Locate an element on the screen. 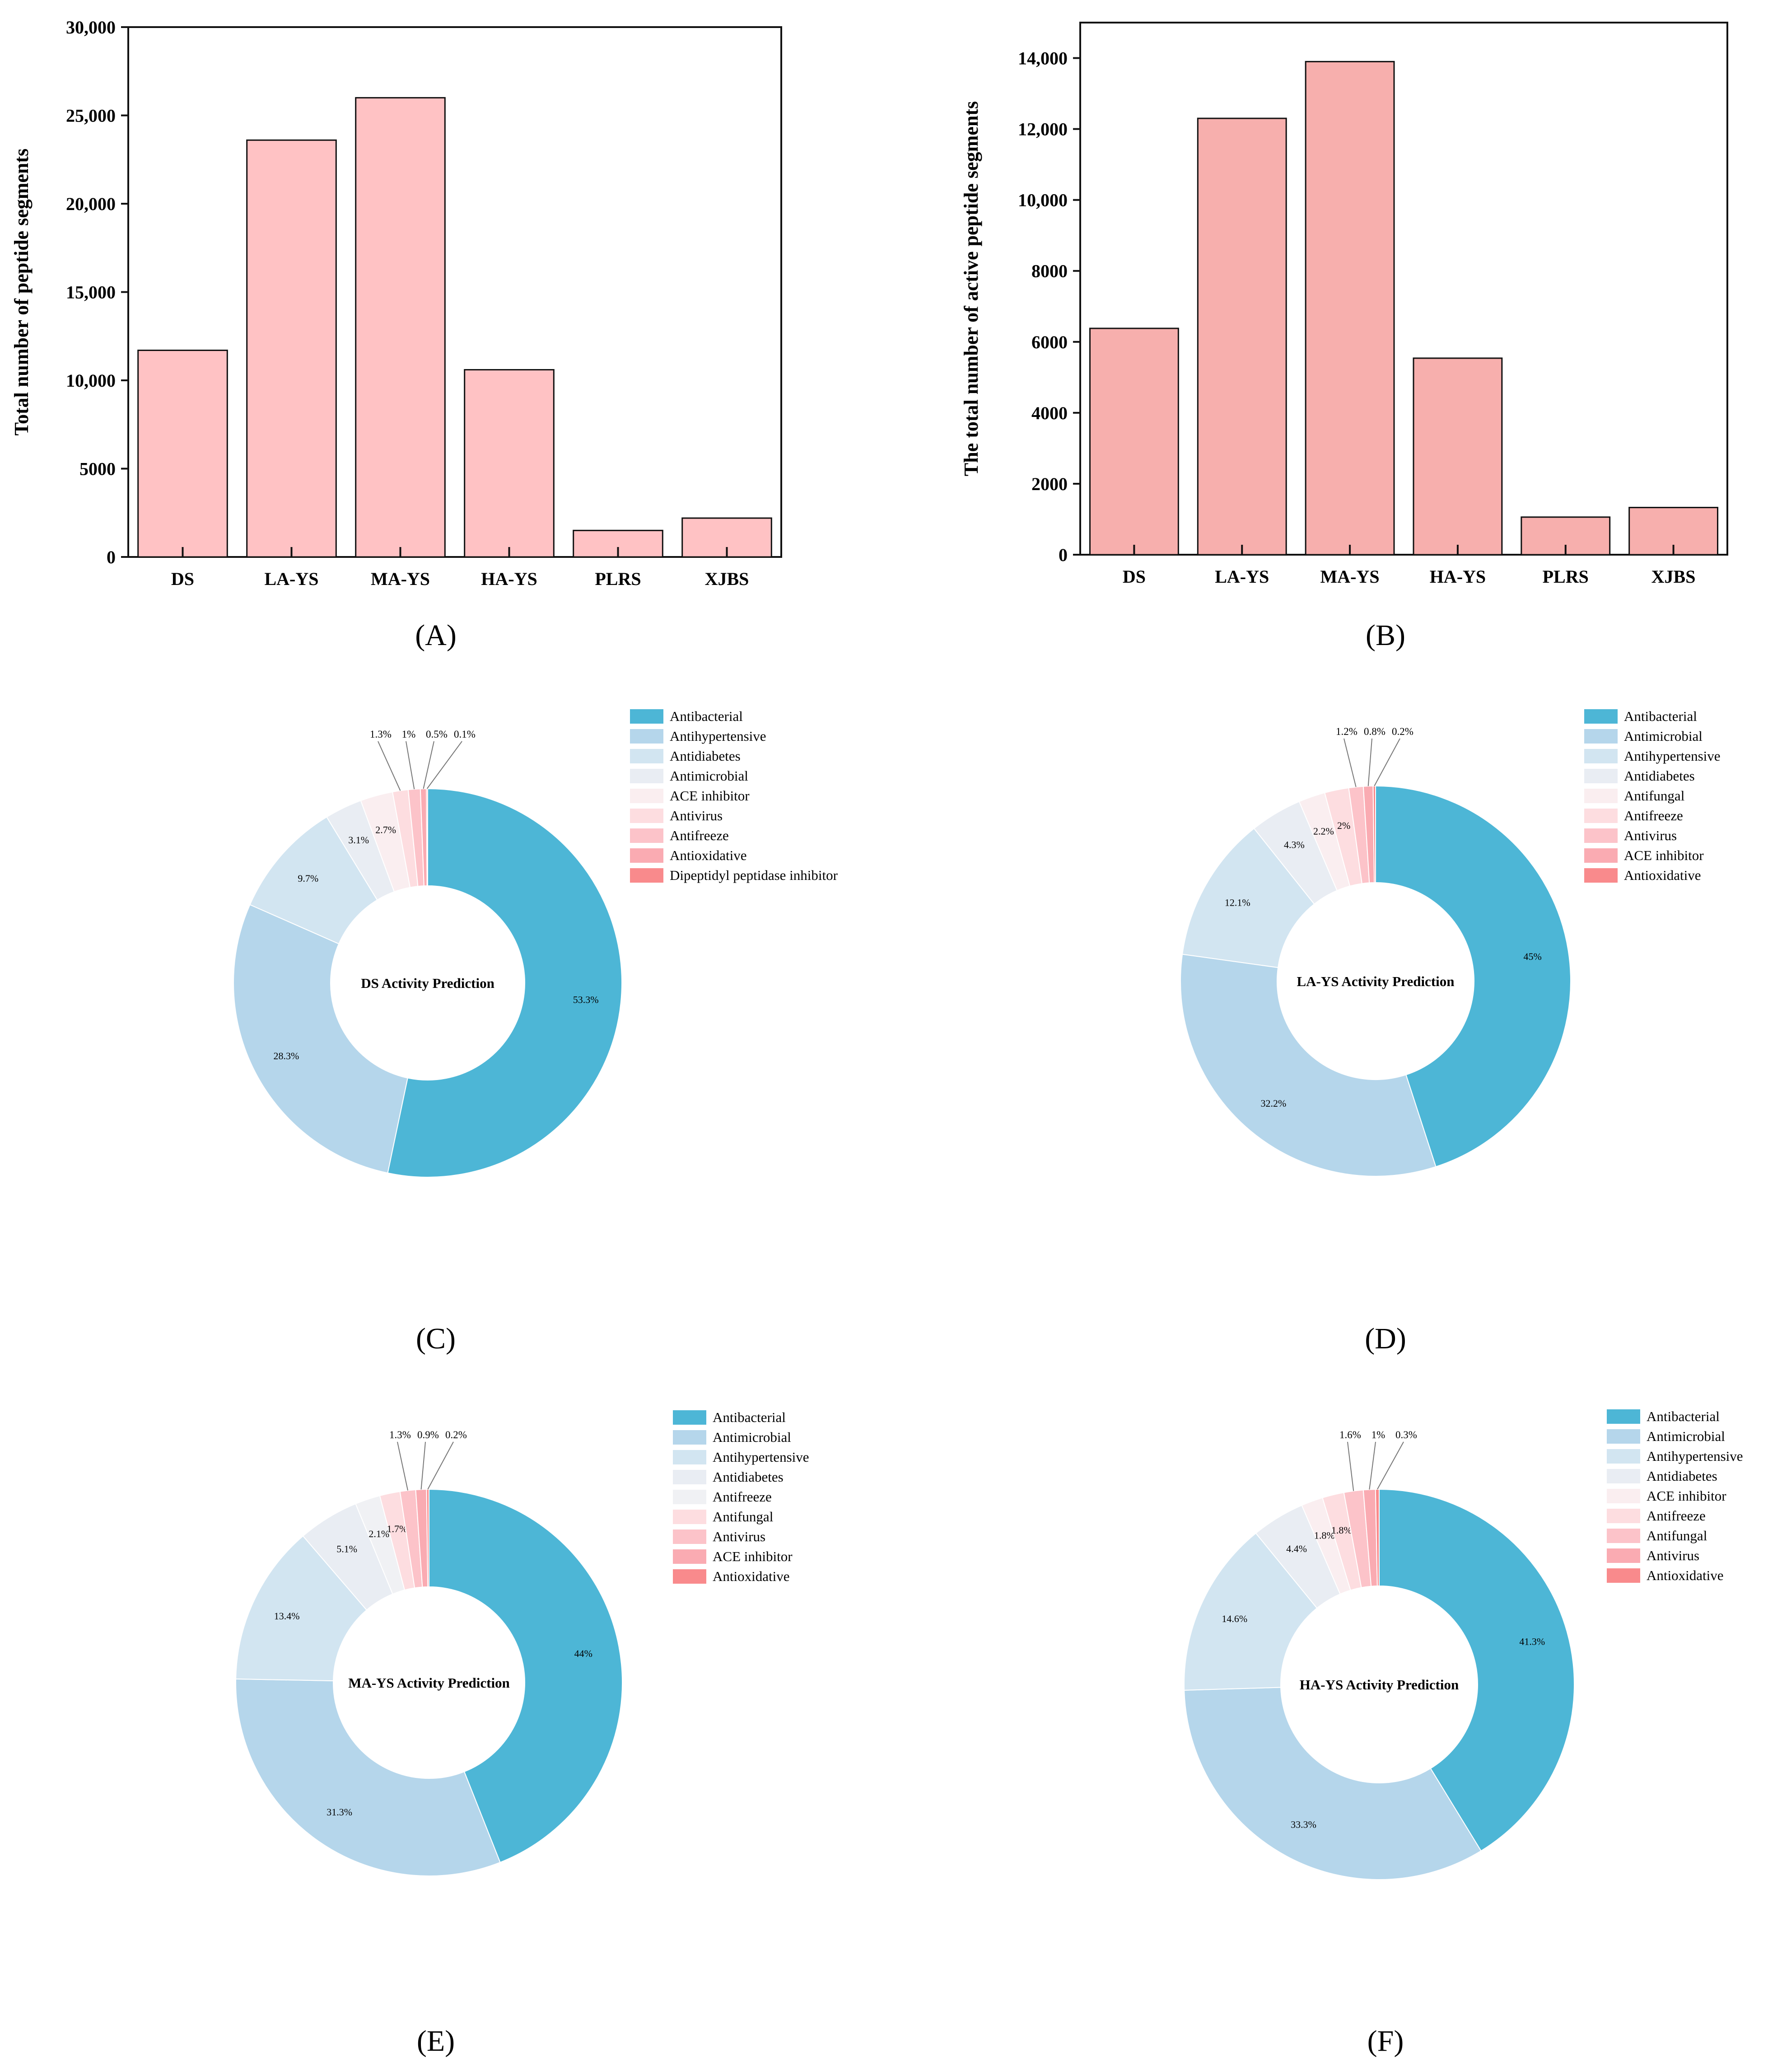  panel-label-F: (F) is located at coordinates (1386, 2042).